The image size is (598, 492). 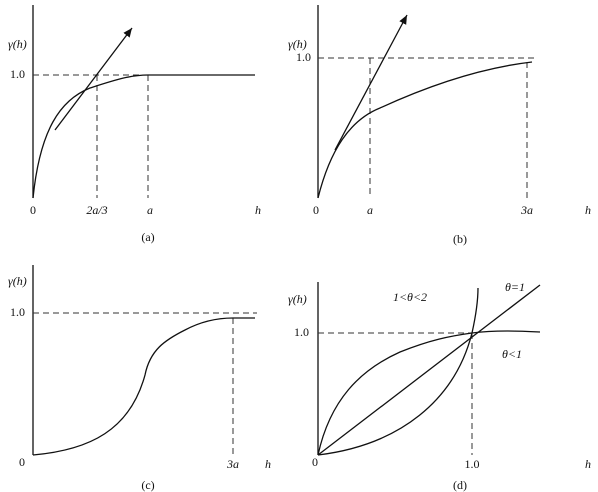 What do you see at coordinates (460, 485) in the screenshot?
I see `caption: (d)` at bounding box center [460, 485].